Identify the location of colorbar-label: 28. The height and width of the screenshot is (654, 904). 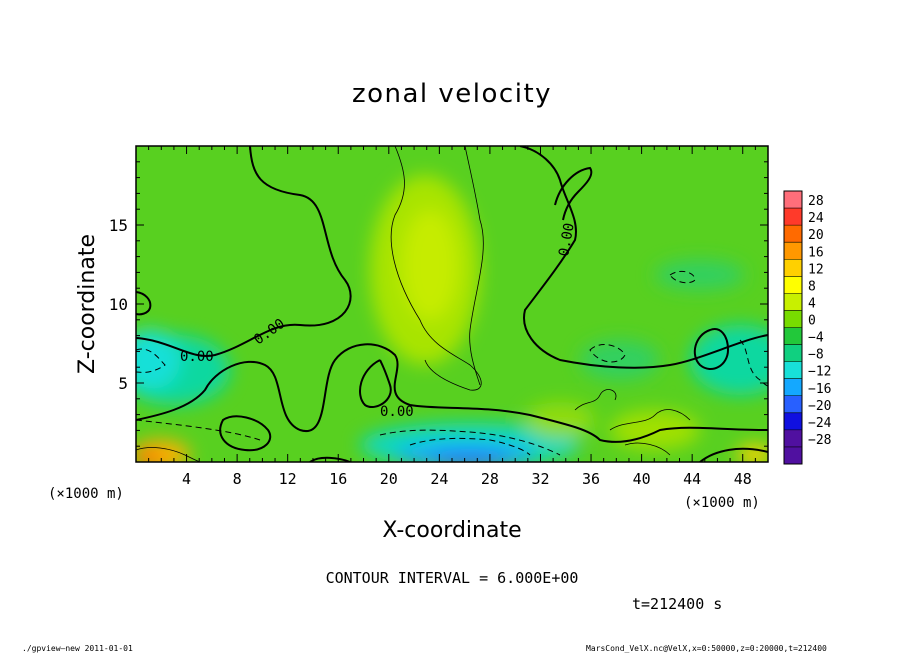
(816, 201).